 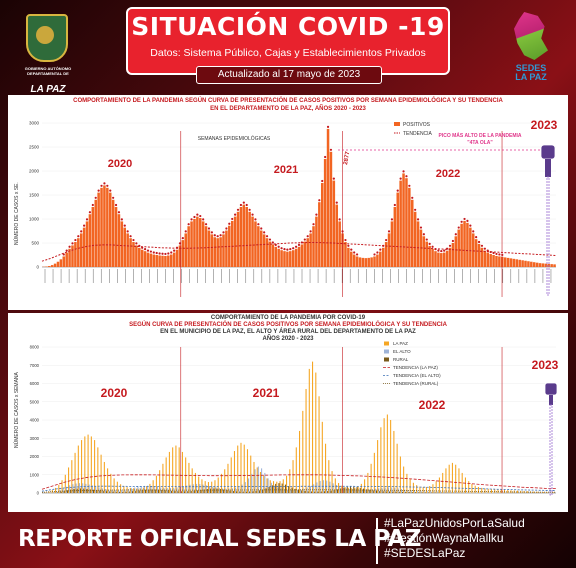 What do you see at coordinates (415, 367) in the screenshot?
I see `chart2-legend-label: TENDENCIA (LA PAZ)` at bounding box center [415, 367].